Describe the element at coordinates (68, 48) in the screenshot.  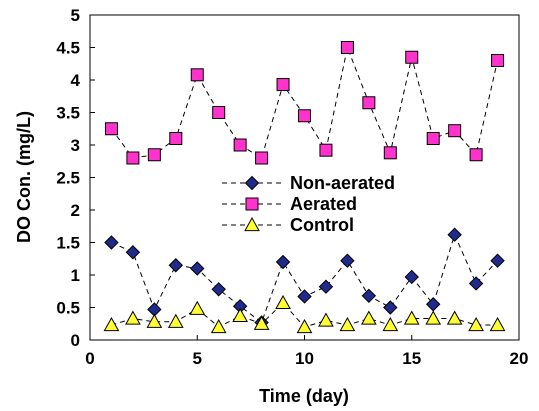
I see `y-tick-label: 4.5` at that location.